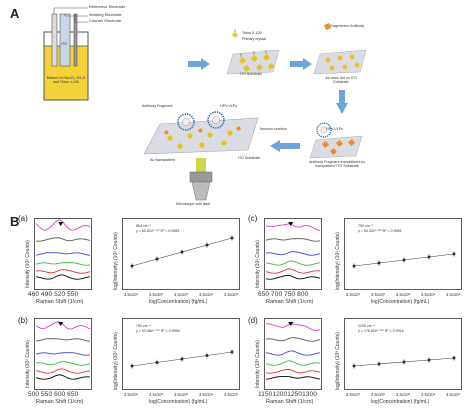 The width and height of the screenshot is (474, 419). Describe the element at coordinates (380, 231) in the screenshot. I see `fit-legend-equation: y = 54.32x⁰·⁰⁰⁶ R² = 0.9965` at that location.